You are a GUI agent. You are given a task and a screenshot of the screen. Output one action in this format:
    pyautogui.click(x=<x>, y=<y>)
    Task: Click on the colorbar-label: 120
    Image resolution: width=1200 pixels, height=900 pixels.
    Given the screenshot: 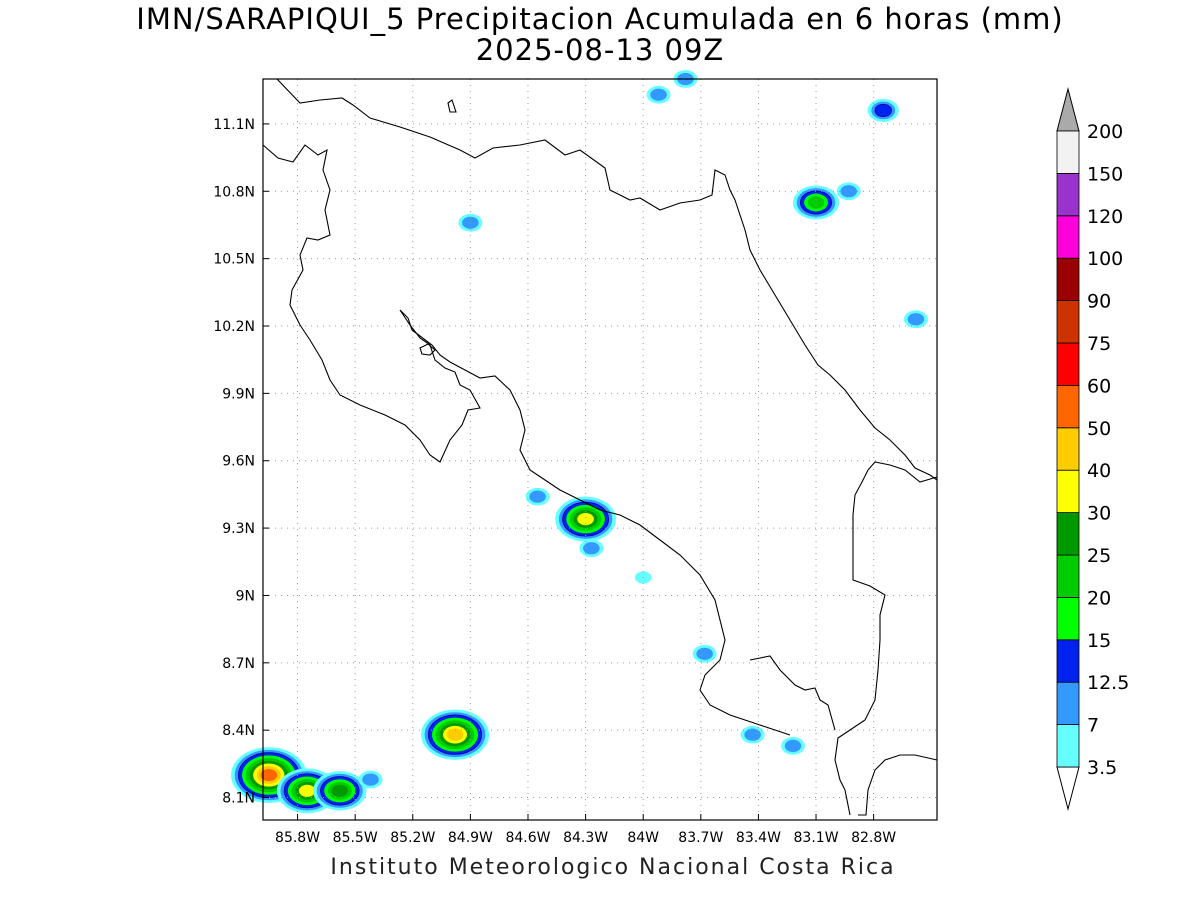 What is the action you would take?
    pyautogui.click(x=1105, y=217)
    